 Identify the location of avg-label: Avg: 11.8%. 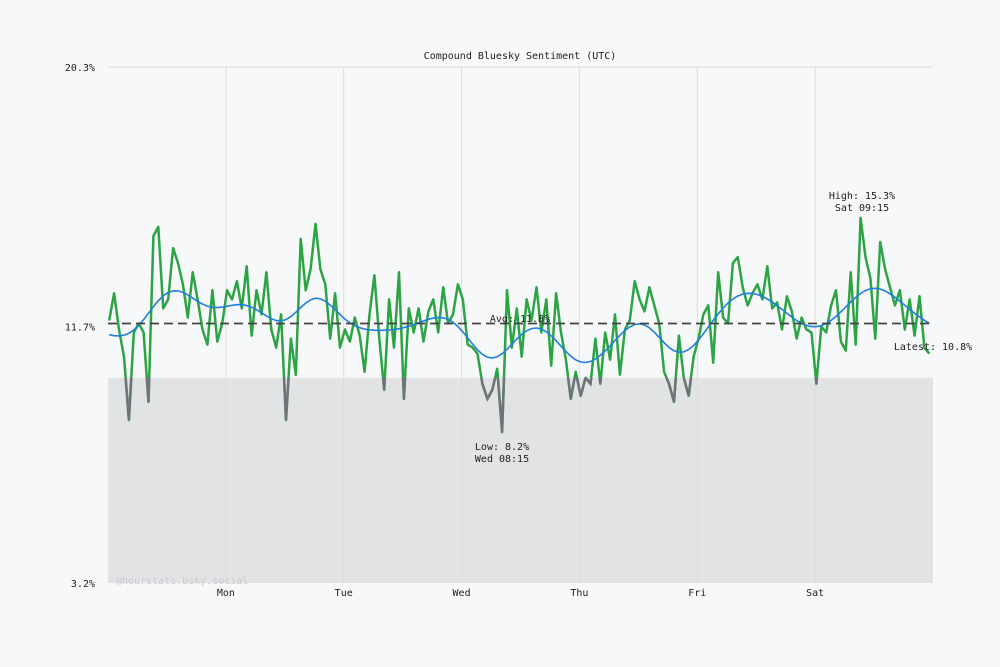
(520, 319).